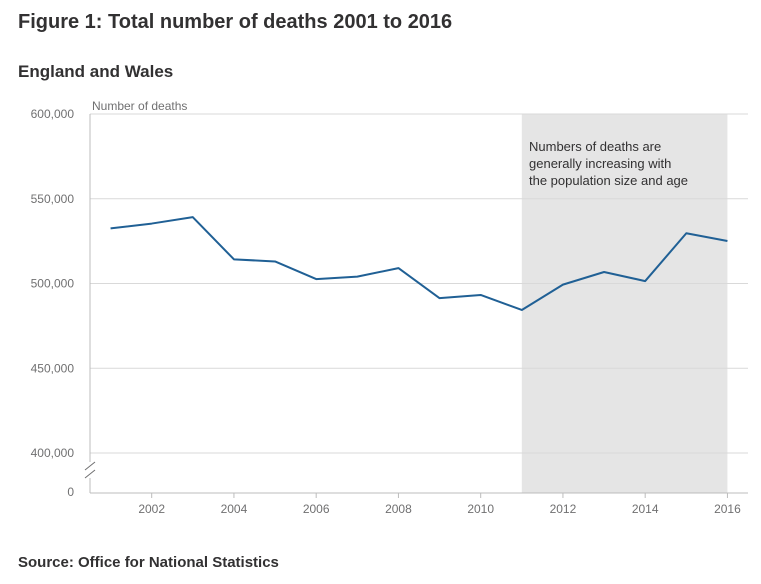 The height and width of the screenshot is (584, 761). What do you see at coordinates (53, 284) in the screenshot?
I see `y-tick-label: 500,000` at bounding box center [53, 284].